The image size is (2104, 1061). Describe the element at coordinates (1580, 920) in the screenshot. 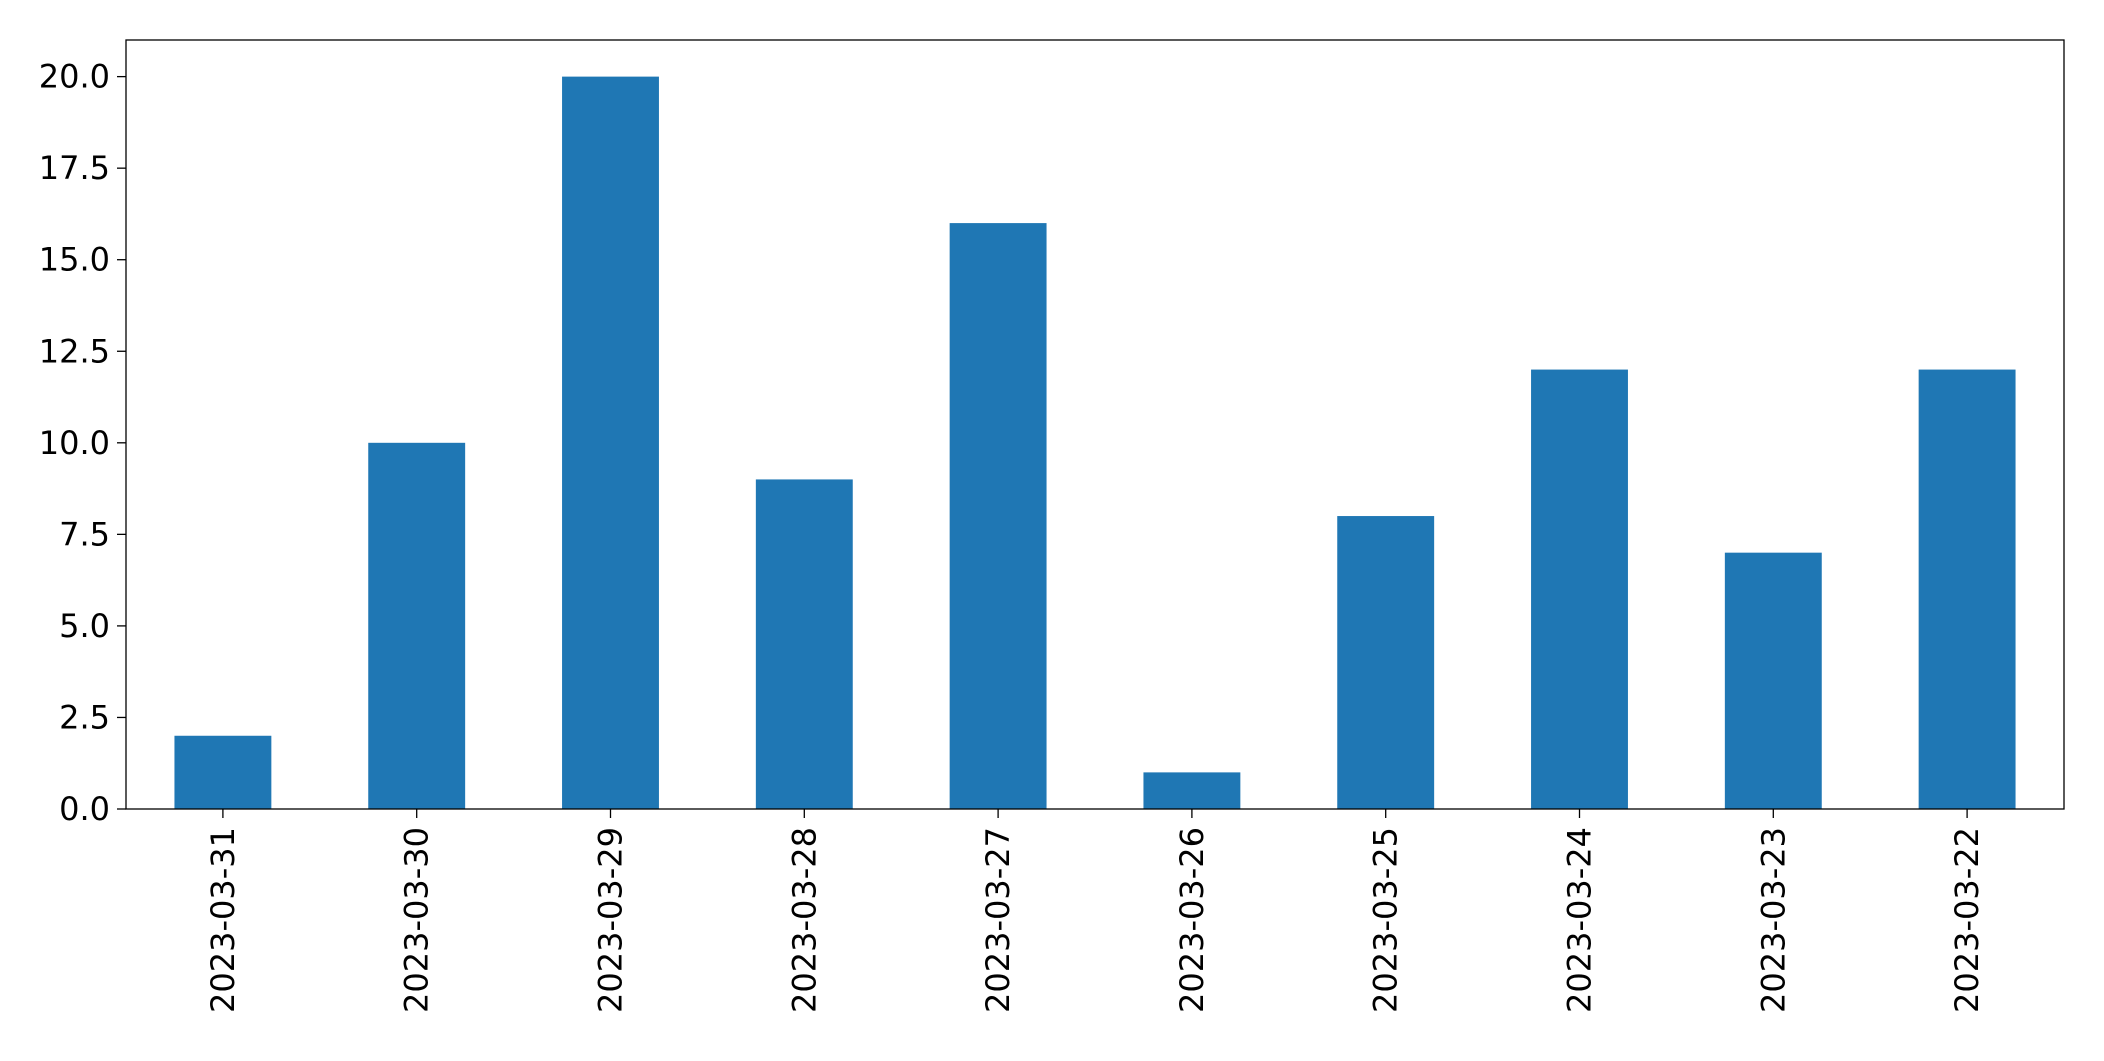

I see `x-tick-label: 2023-03-24` at that location.